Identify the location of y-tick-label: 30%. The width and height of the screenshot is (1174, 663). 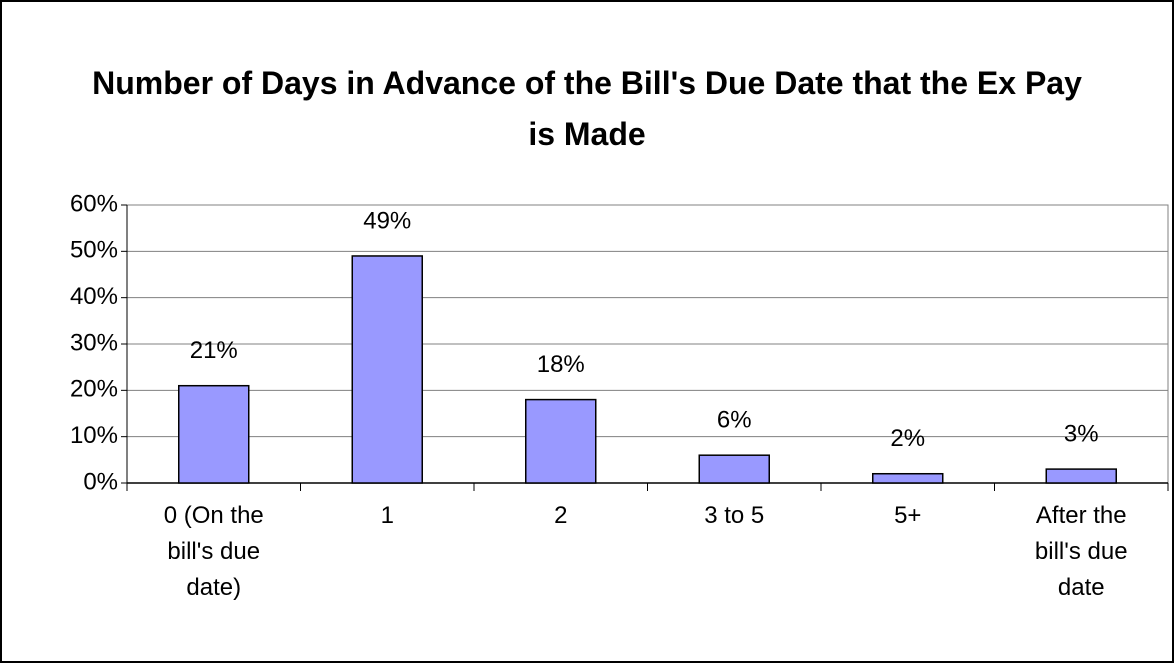
(94, 342).